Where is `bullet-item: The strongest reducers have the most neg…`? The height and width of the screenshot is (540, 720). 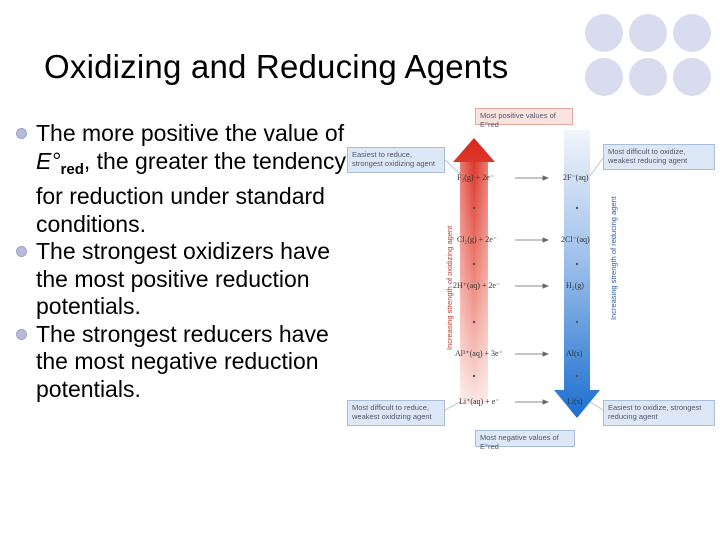
bullet-item: The strongest reducers have the most neg… is located at coordinates (181, 362).